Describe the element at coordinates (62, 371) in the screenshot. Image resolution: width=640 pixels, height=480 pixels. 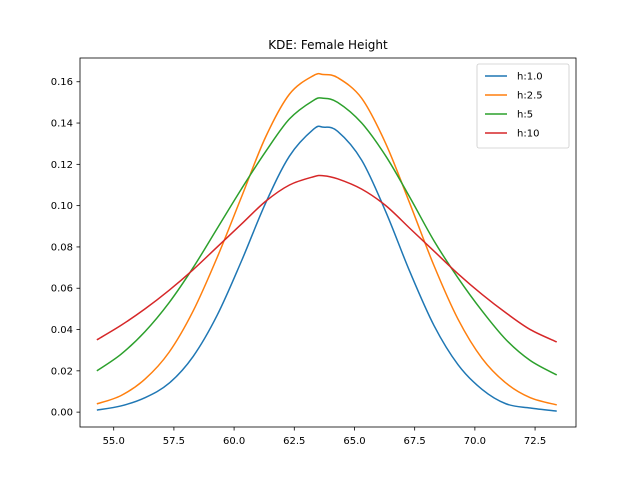
I see `y-tick-label: 0.02` at that location.